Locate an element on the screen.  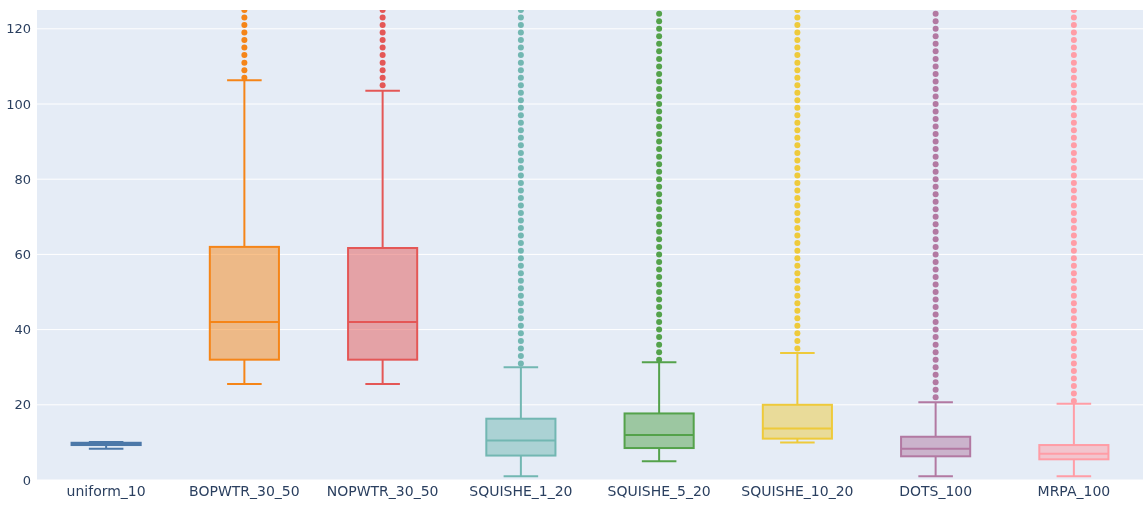
x-tick-label: MRPA_100 is located at coordinates (1074, 490).